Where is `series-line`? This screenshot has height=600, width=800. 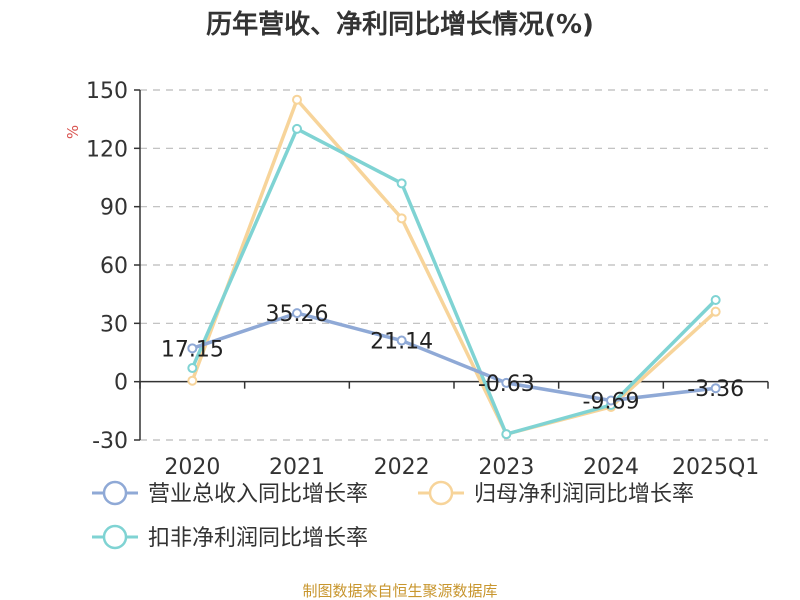 series-line is located at coordinates (454, 357).